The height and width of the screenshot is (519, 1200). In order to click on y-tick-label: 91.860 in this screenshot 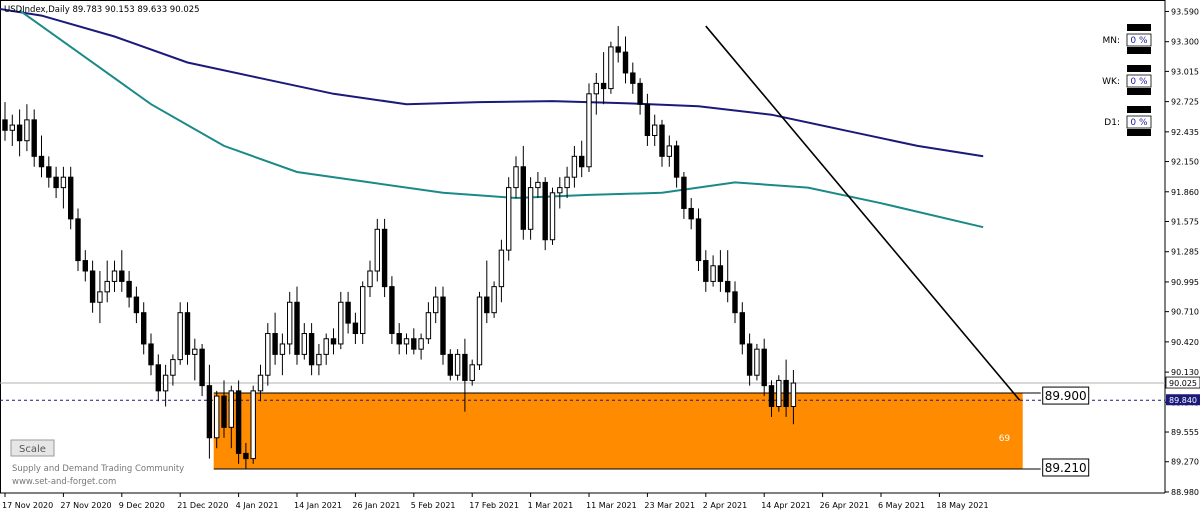, I will do `click(1185, 192)`.